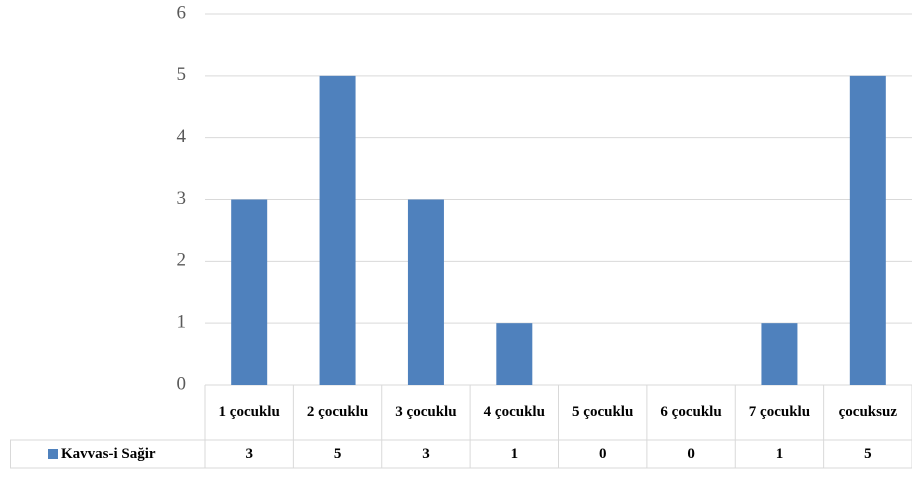  I want to click on legend-entry: Kavvas-i Sağir, so click(107, 454).